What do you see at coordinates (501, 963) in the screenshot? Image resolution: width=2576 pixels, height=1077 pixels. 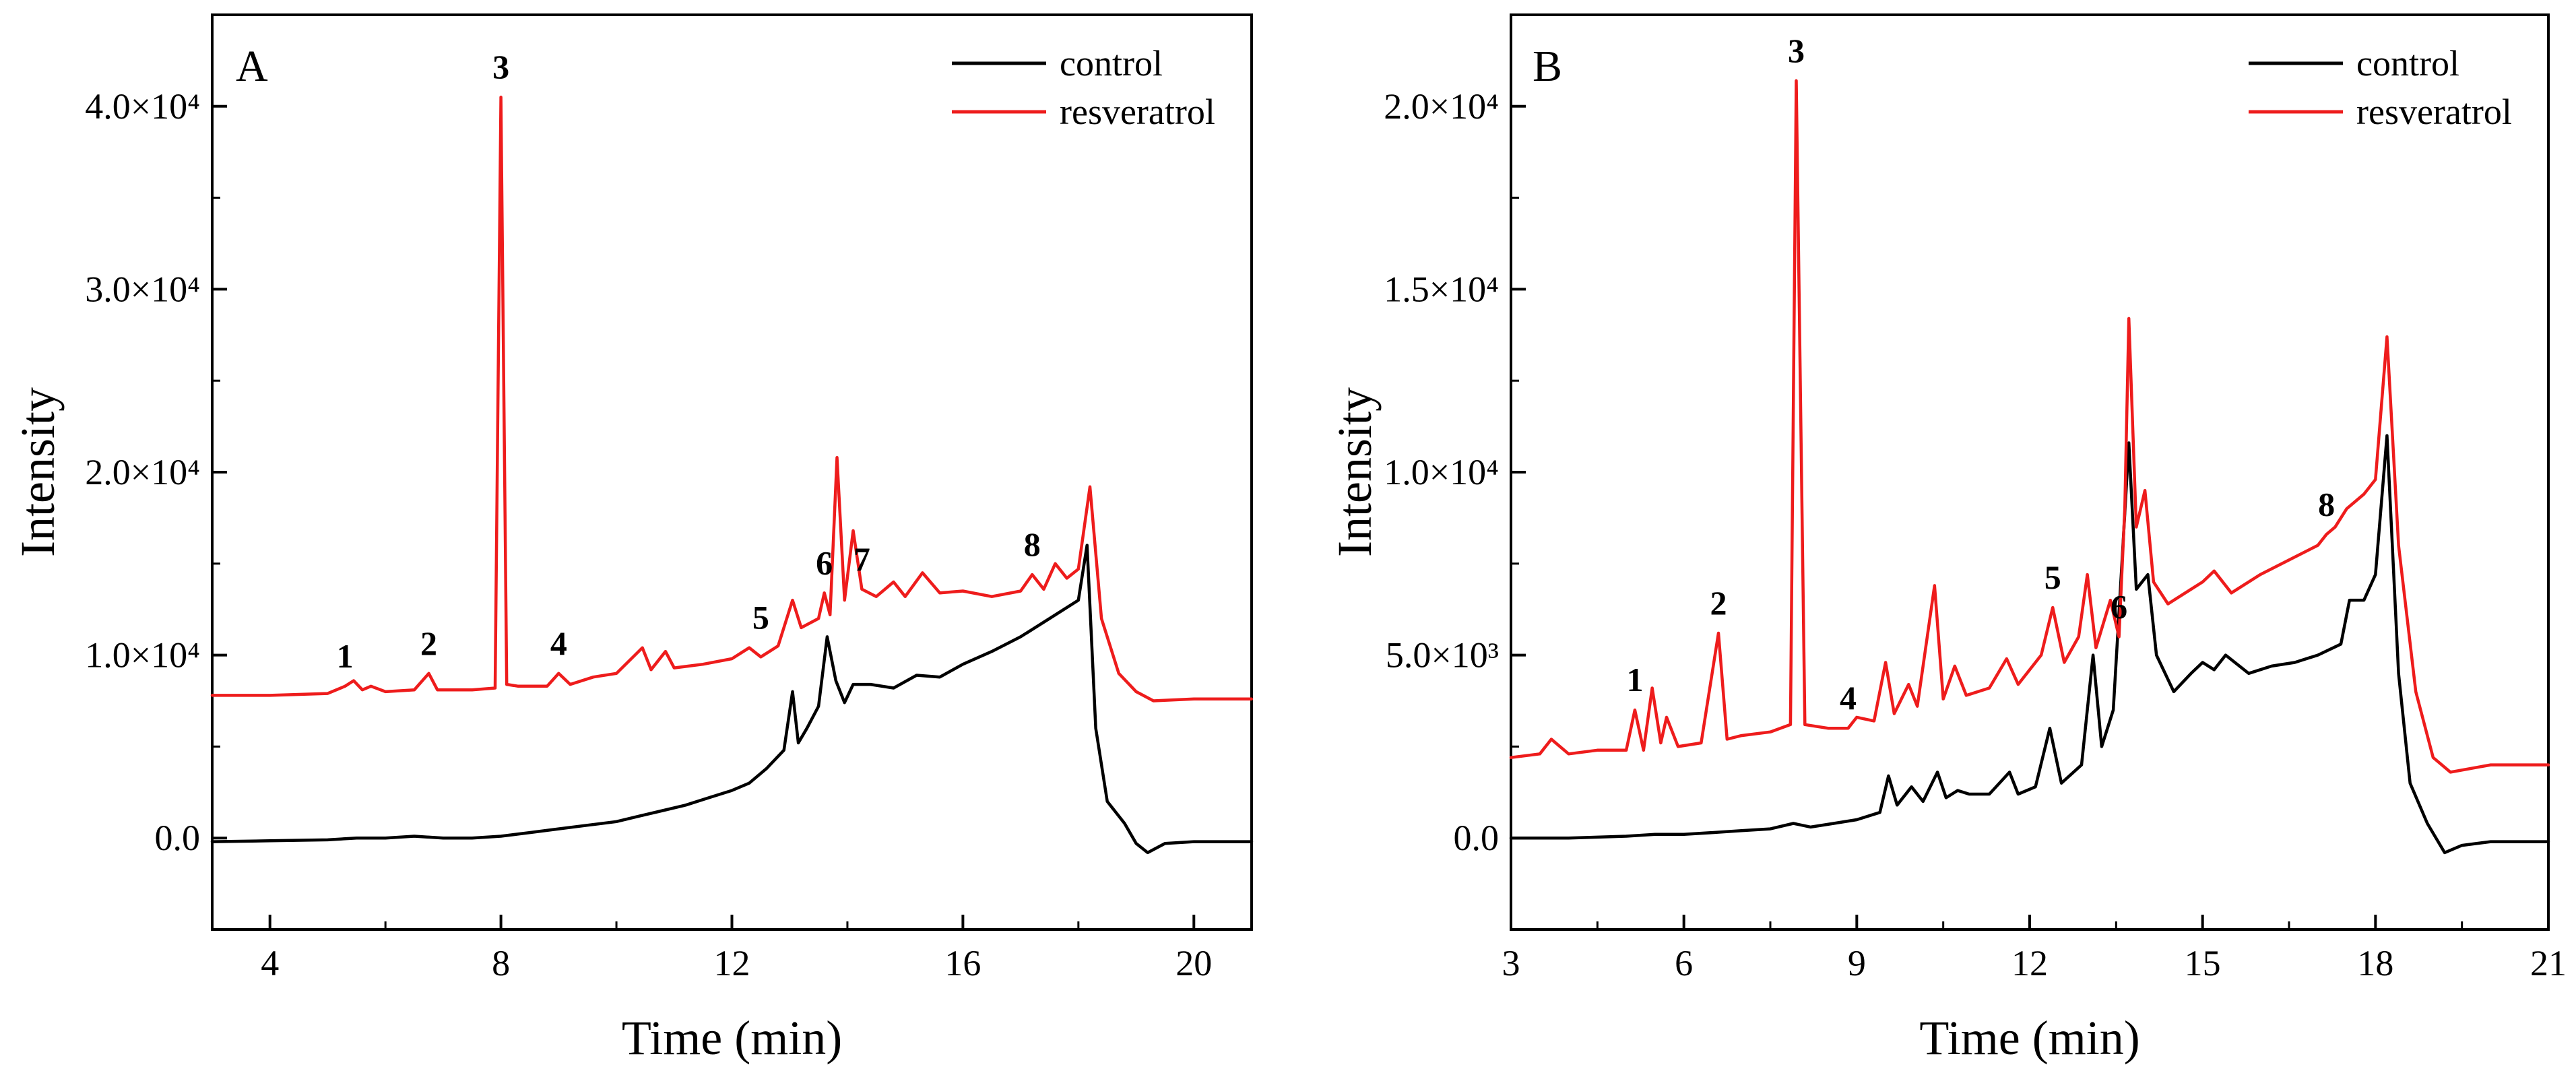 I see `x-tick-label: 8` at bounding box center [501, 963].